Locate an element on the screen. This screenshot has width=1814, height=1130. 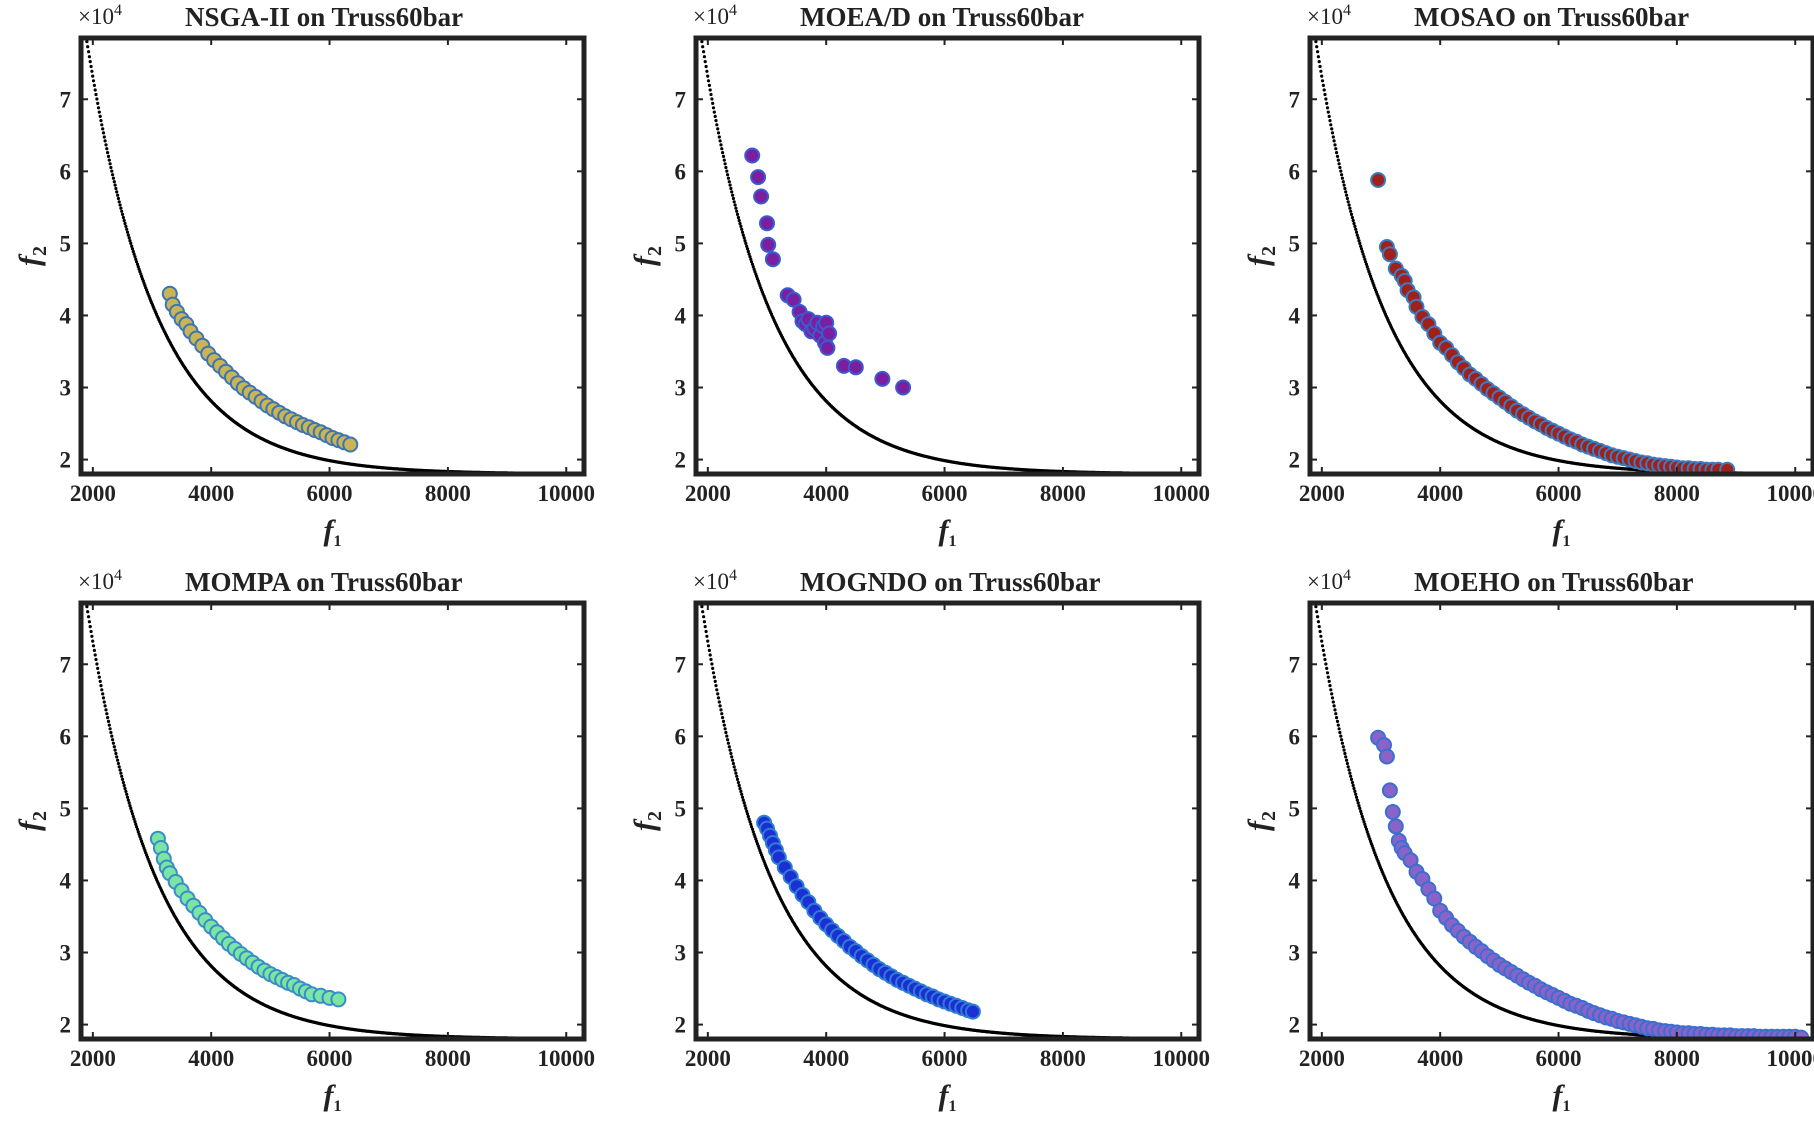
plot-content is located at coordinates (941, 822).